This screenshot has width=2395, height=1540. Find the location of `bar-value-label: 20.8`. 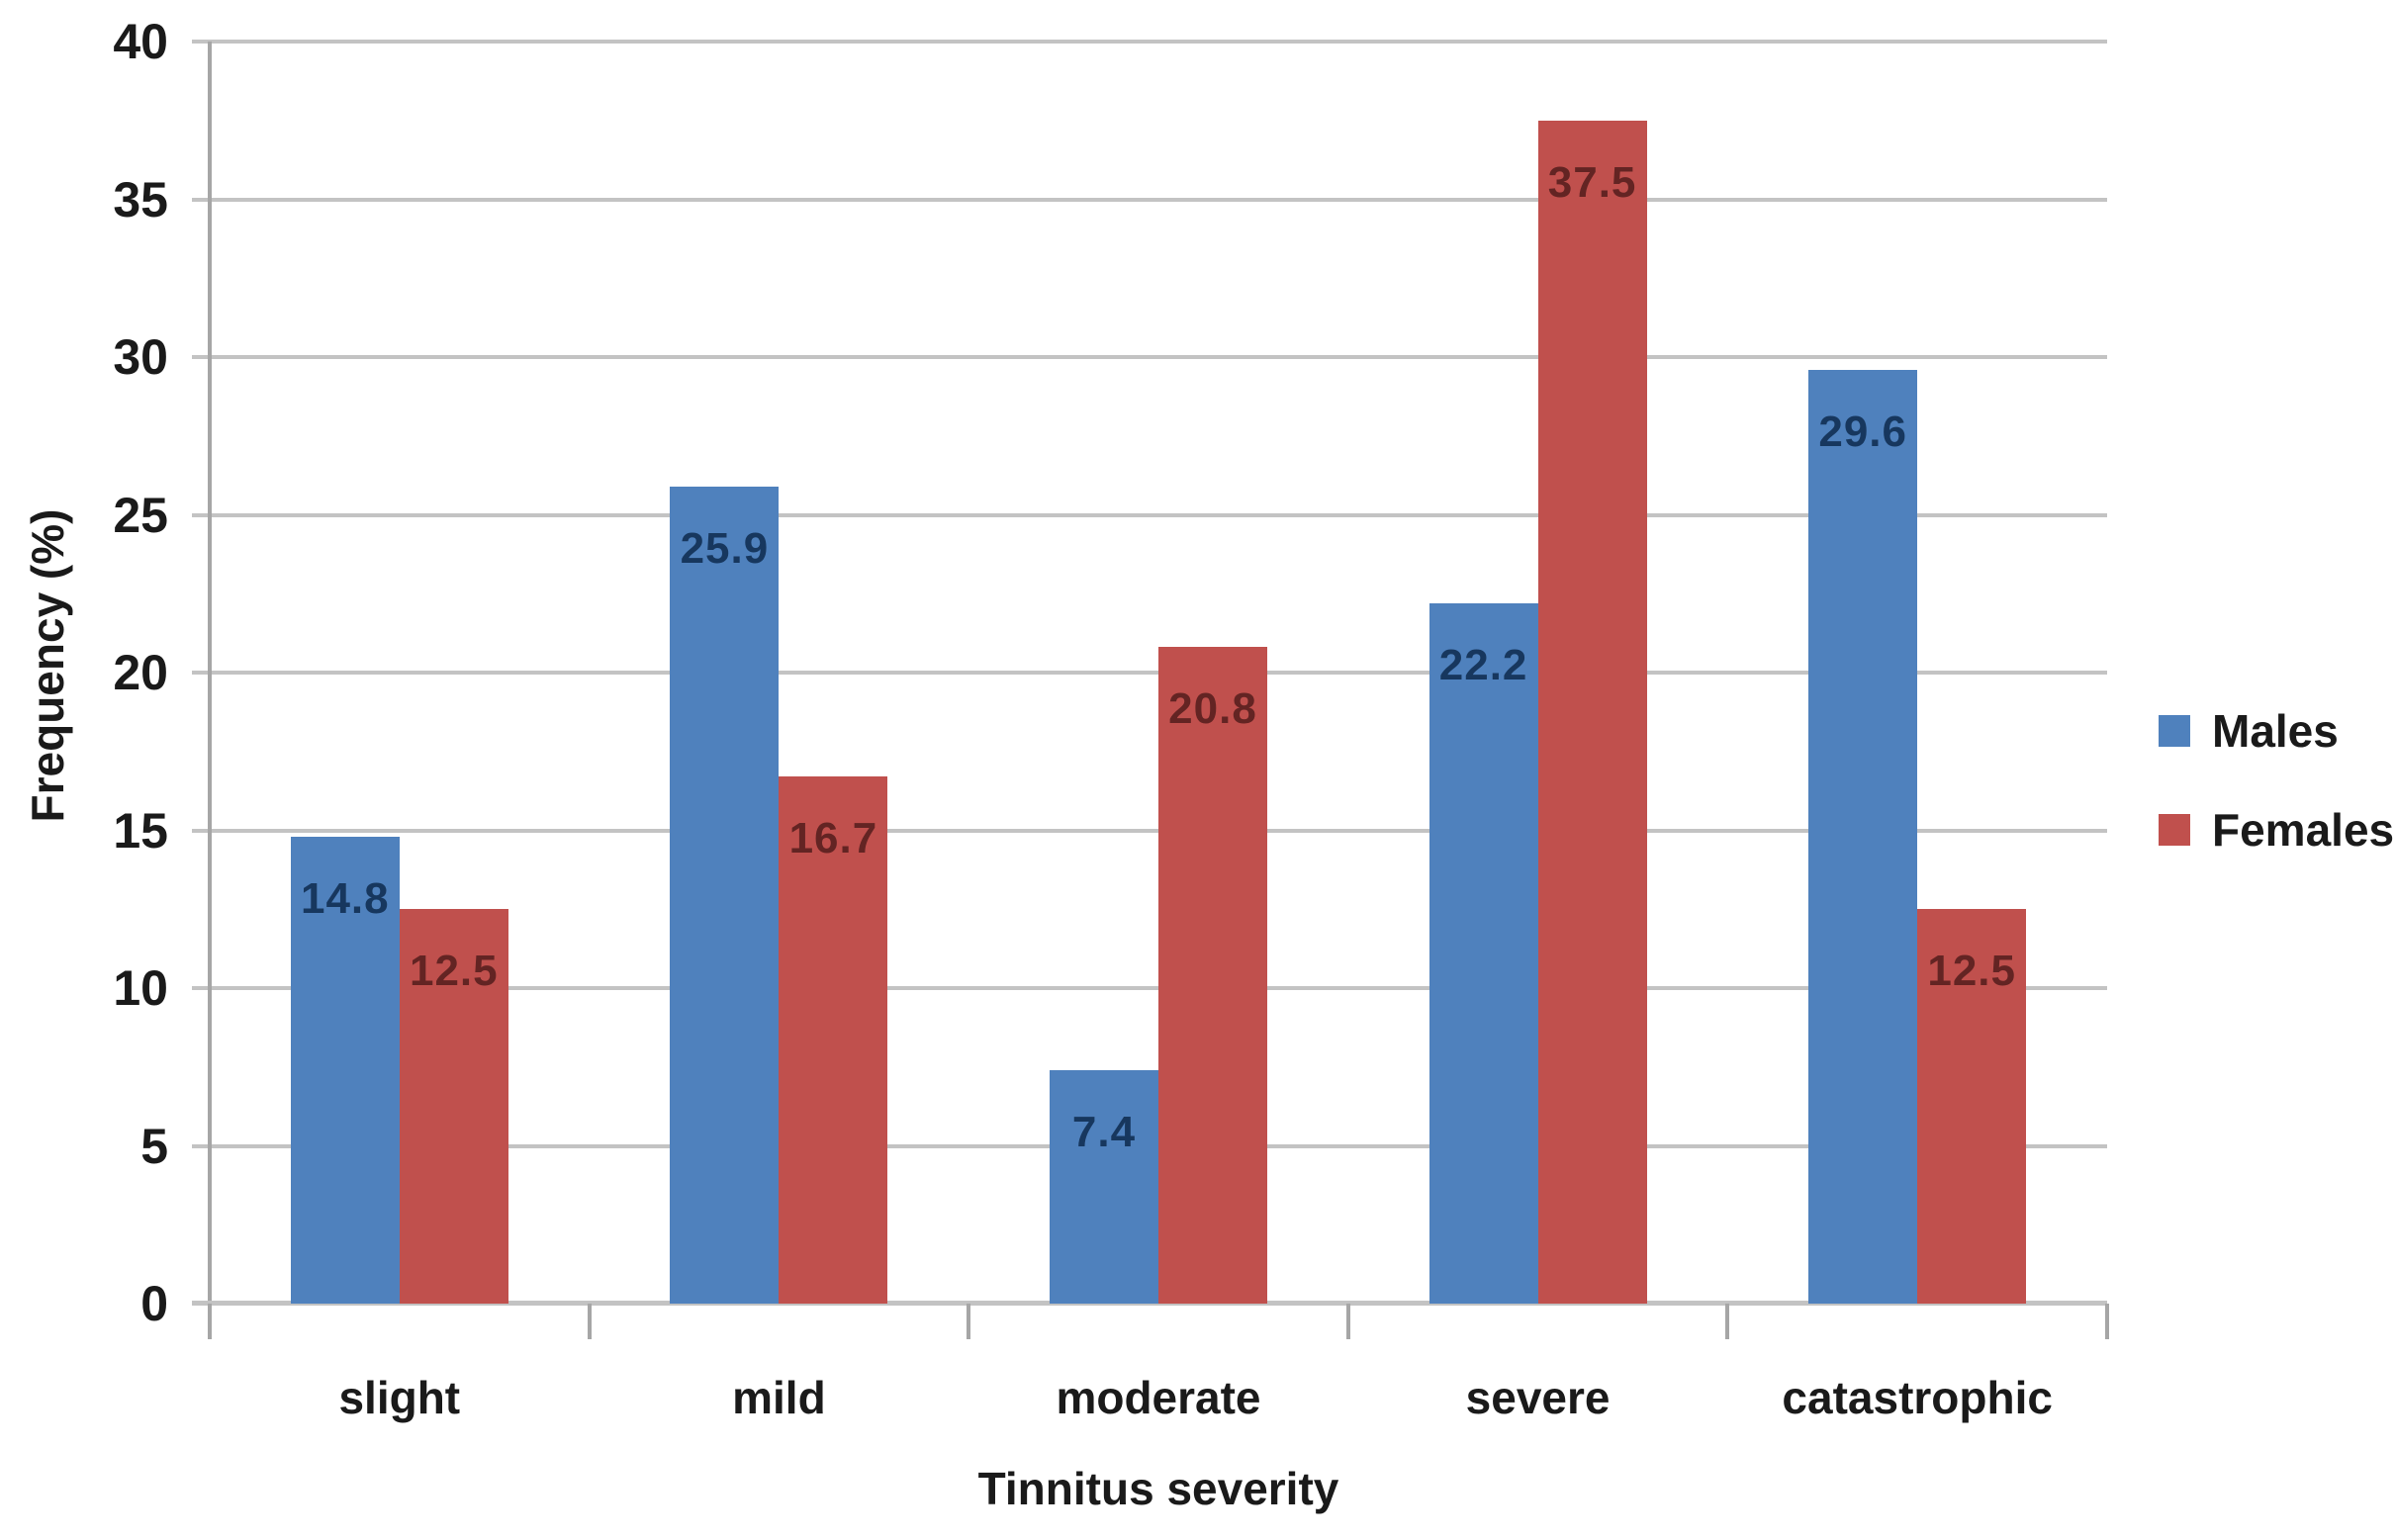

bar-value-label: 20.8 is located at coordinates (1212, 709).